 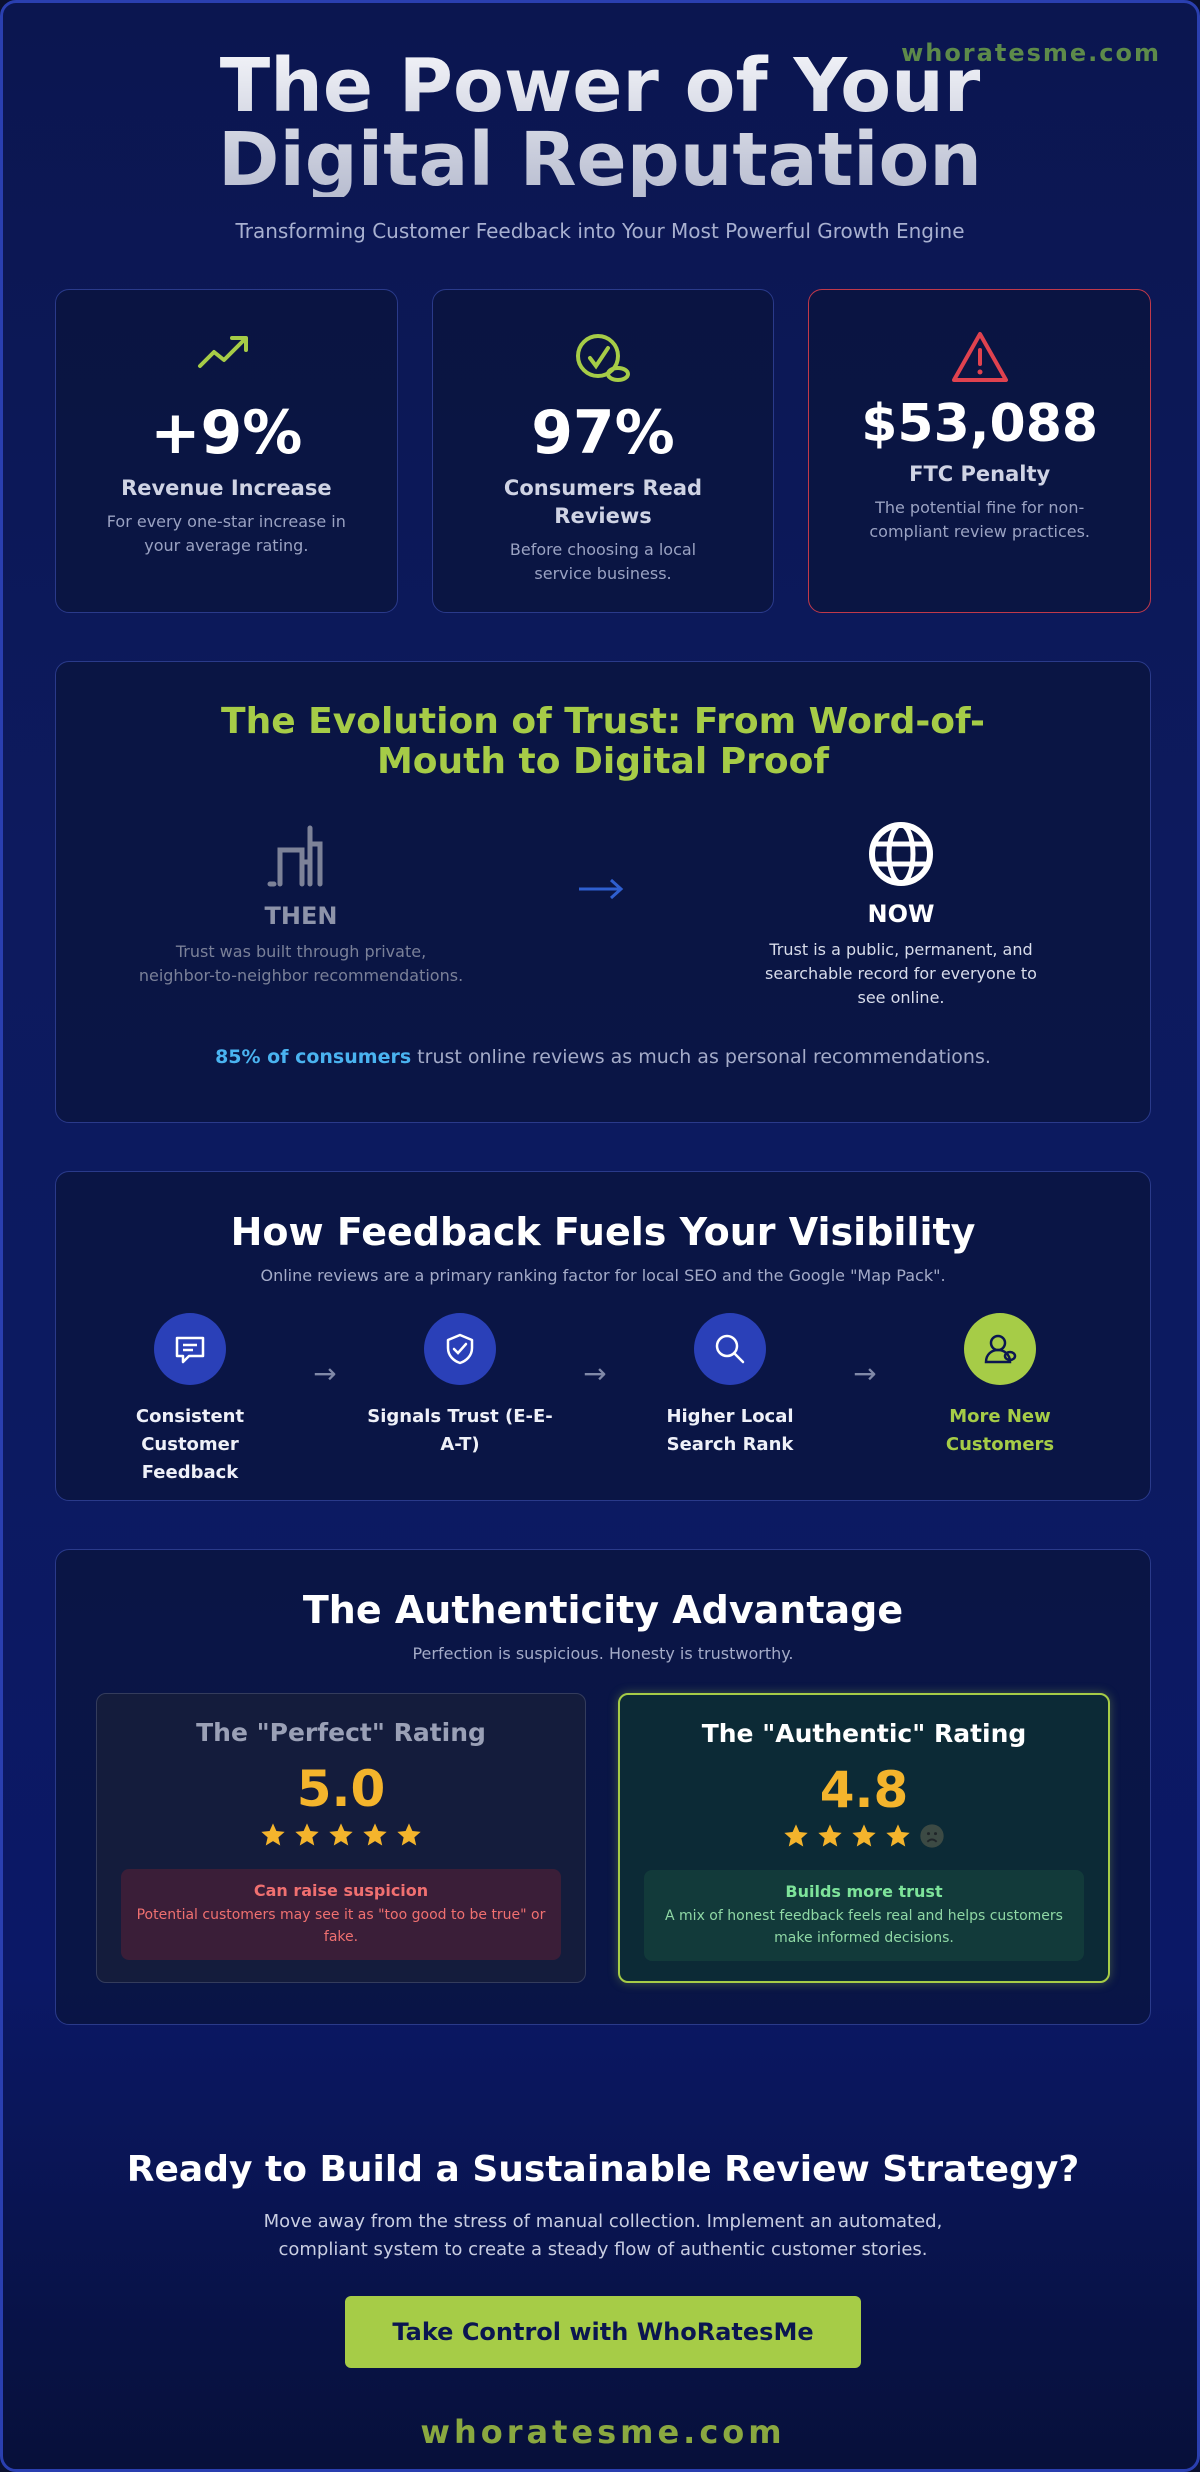 I want to click on step-item: More New Customers, so click(x=1000, y=1400).